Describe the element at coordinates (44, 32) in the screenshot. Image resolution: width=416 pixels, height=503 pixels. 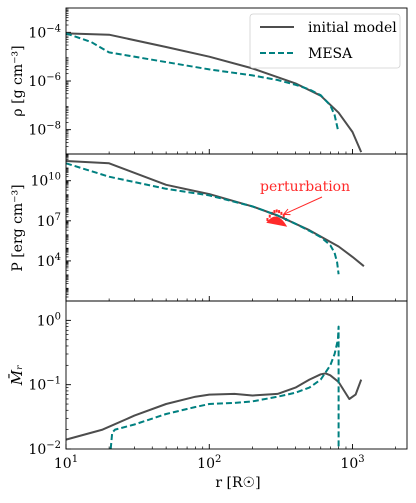
I see `y-tick-label: 10⁻⁴` at that location.